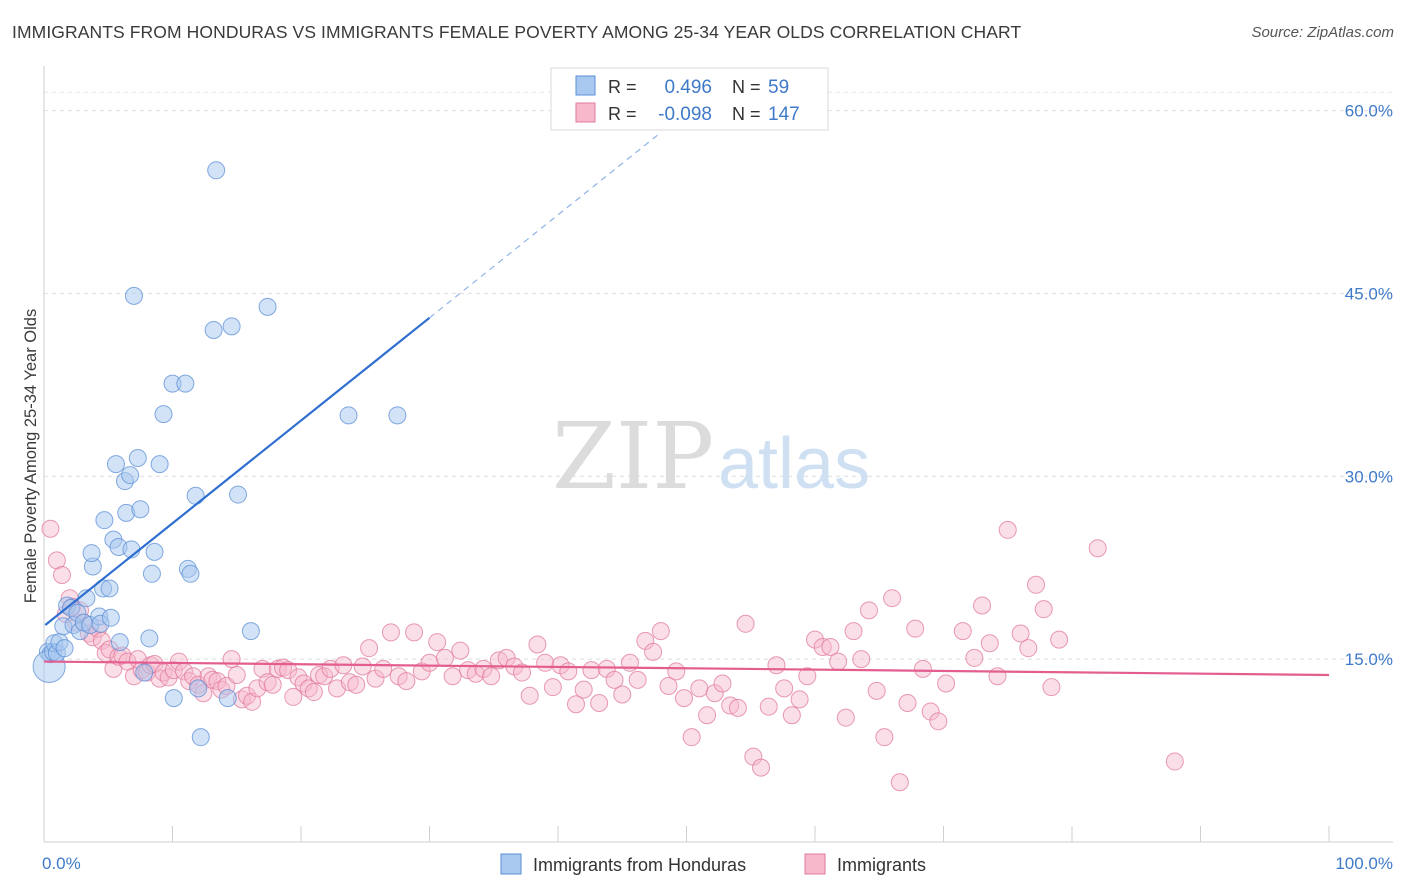 The width and height of the screenshot is (1406, 892). What do you see at coordinates (794, 464) in the screenshot?
I see `watermark-atlas: atlas` at bounding box center [794, 464].